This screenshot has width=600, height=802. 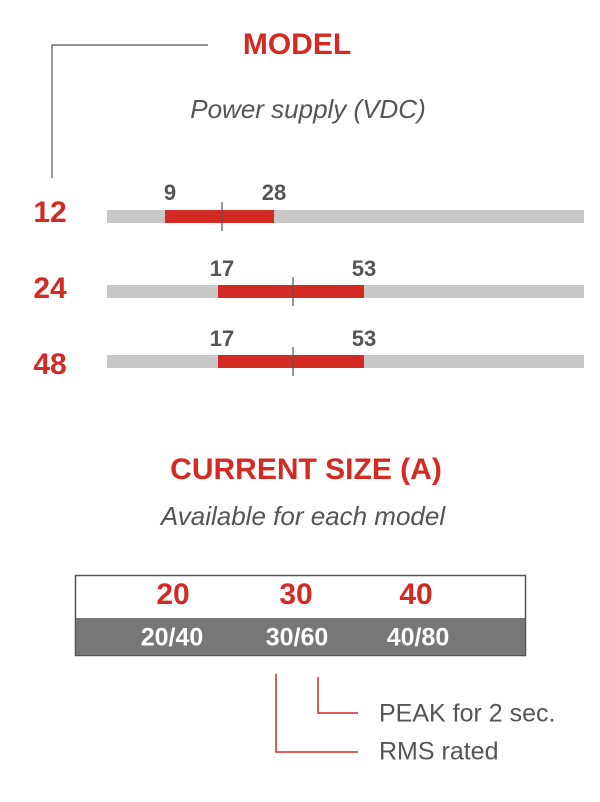 What do you see at coordinates (295, 594) in the screenshot?
I see `current-size: 30` at bounding box center [295, 594].